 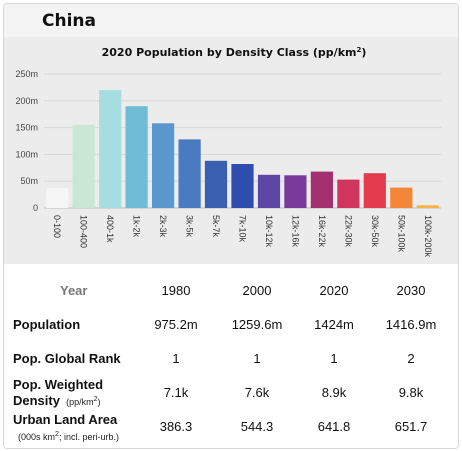 I want to click on weighted-density-line2: Density, so click(x=36, y=400).